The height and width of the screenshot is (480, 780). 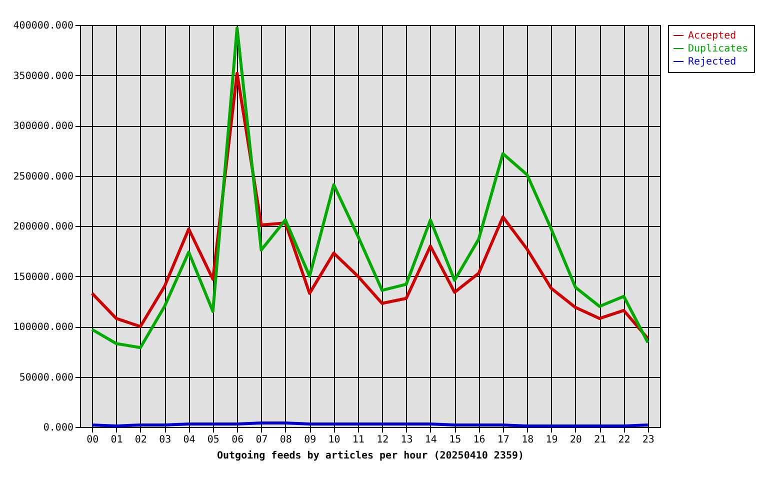 What do you see at coordinates (213, 440) in the screenshot?
I see `x-tick-label: 05` at bounding box center [213, 440].